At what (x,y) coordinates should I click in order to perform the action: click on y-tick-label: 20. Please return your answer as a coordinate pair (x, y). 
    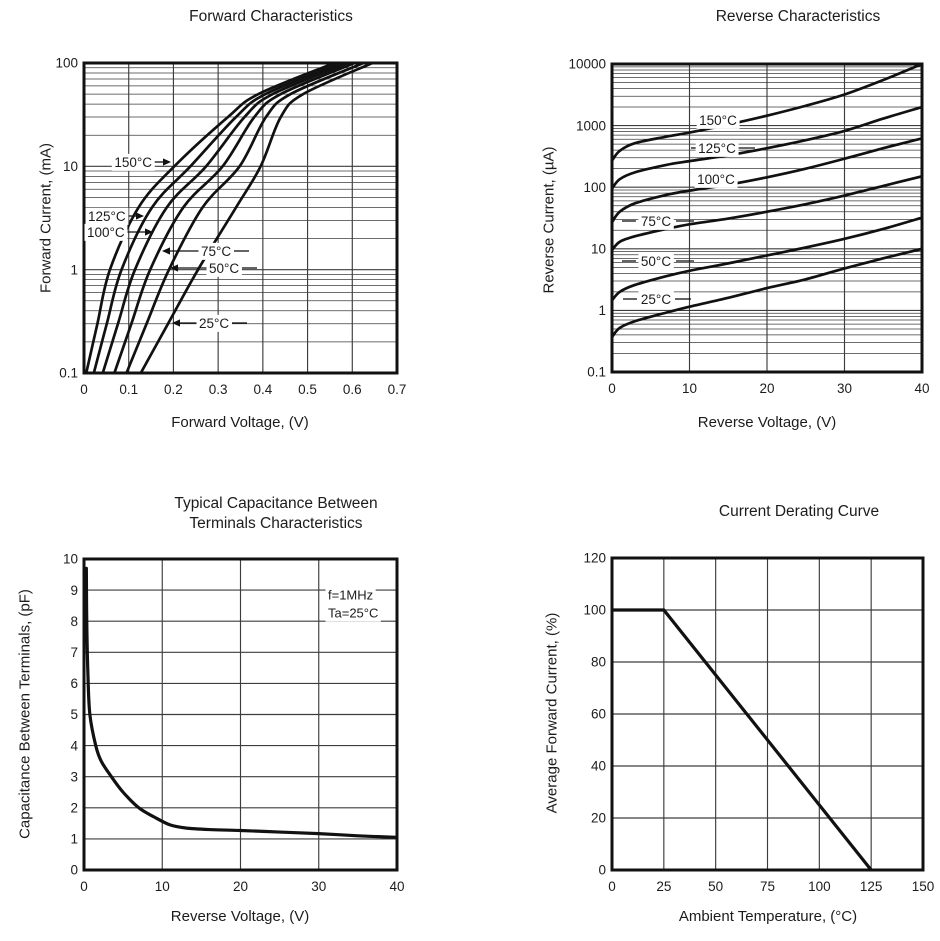
    Looking at the image, I should click on (598, 818).